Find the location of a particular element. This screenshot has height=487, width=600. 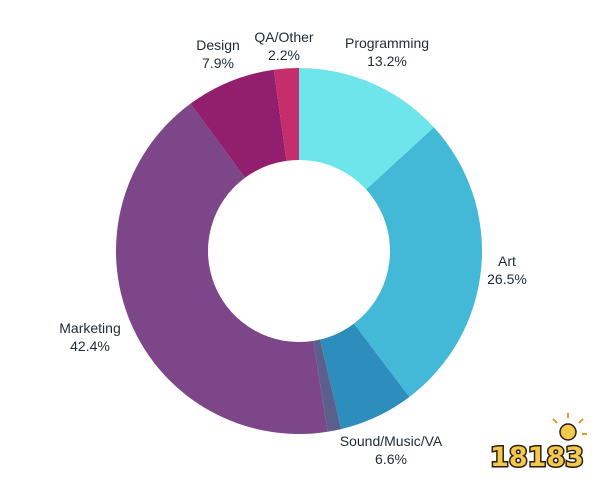

label-sound-name: Sound/Music/VA is located at coordinates (391, 441).